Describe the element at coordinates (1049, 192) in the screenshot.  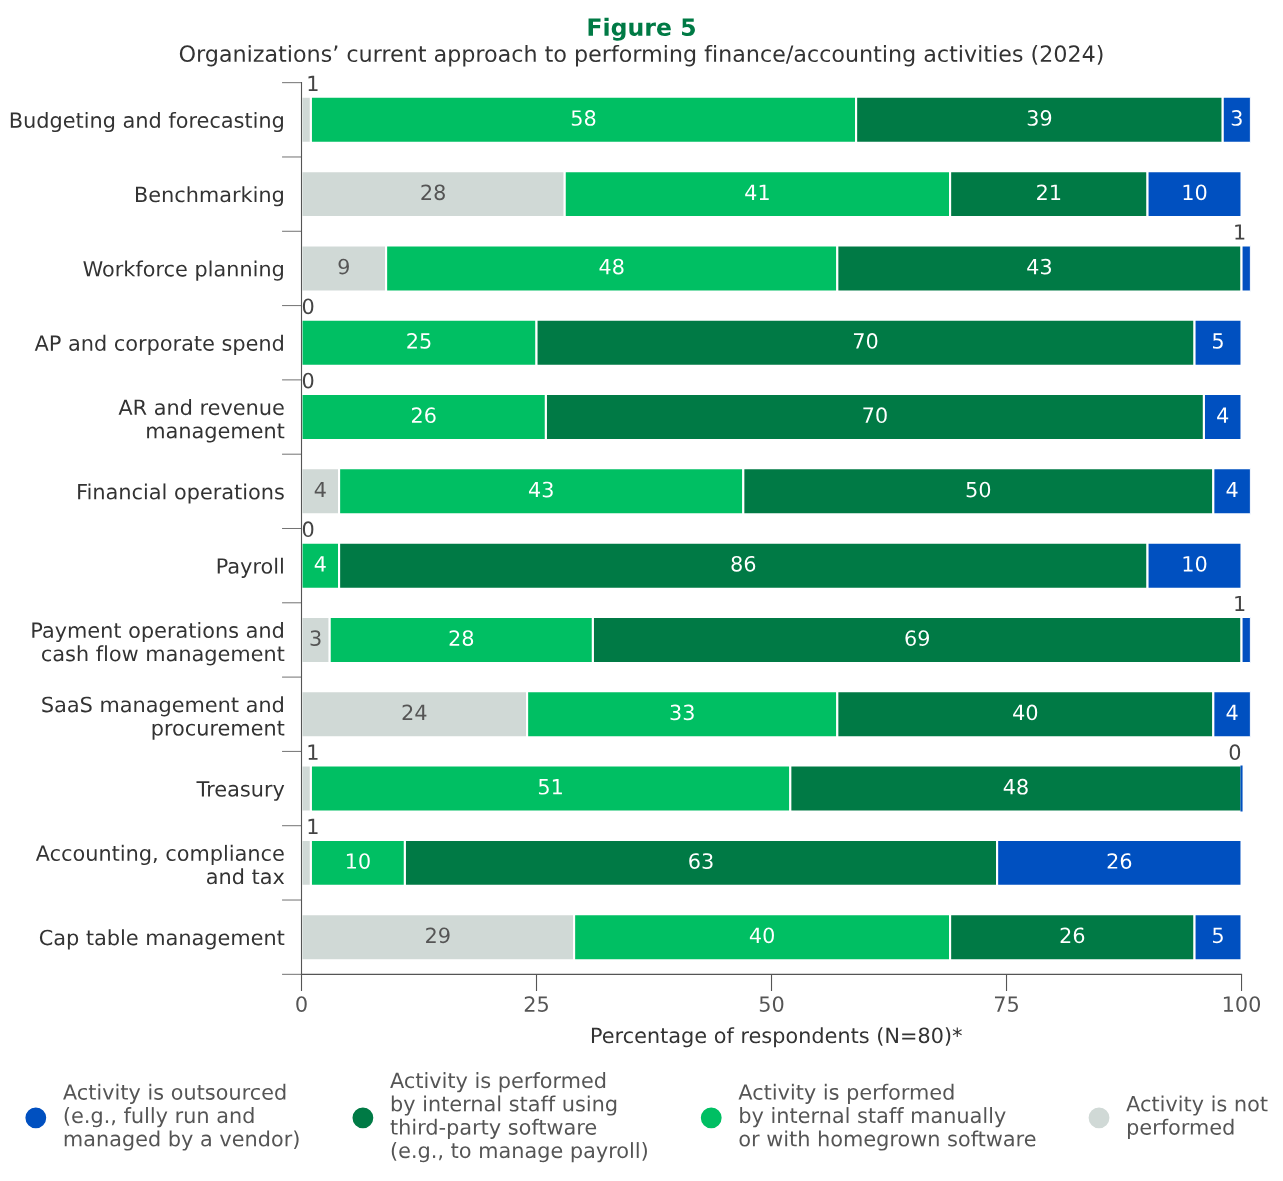
I see `data-label: 21` at that location.